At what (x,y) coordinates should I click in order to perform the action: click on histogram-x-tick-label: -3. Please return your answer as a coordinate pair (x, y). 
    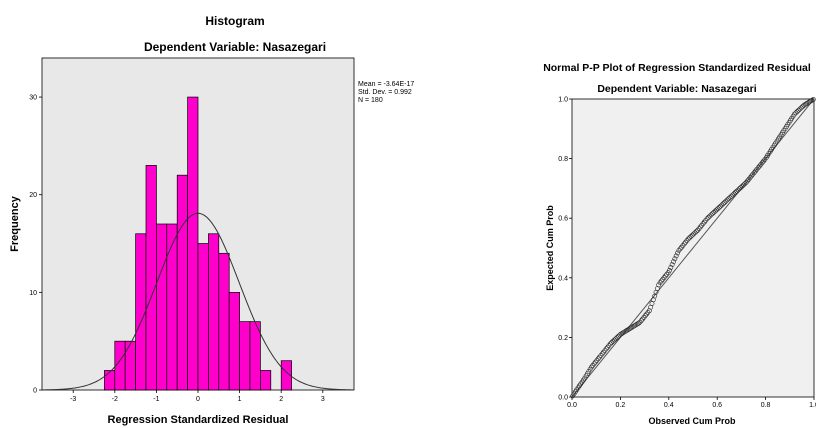
    Looking at the image, I should click on (73, 399).